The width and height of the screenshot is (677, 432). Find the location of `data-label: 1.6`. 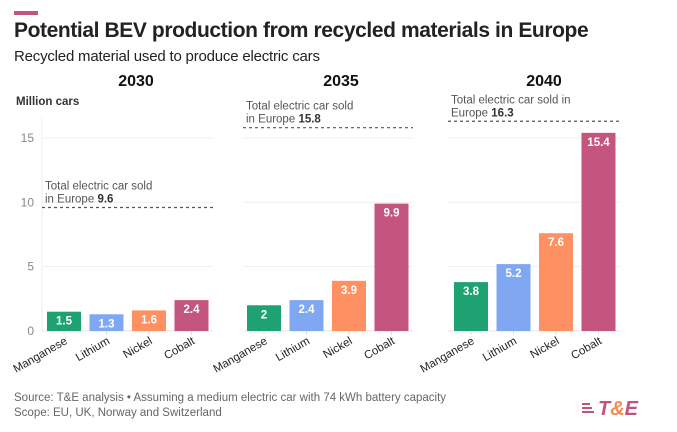

data-label: 1.6 is located at coordinates (149, 320).